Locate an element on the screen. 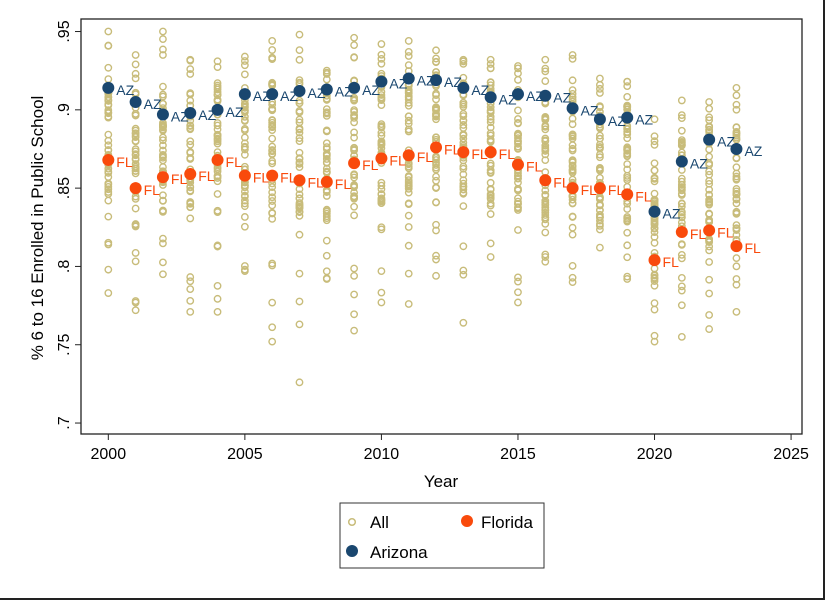  arizona-point-label: AZ is located at coordinates (480, 90).